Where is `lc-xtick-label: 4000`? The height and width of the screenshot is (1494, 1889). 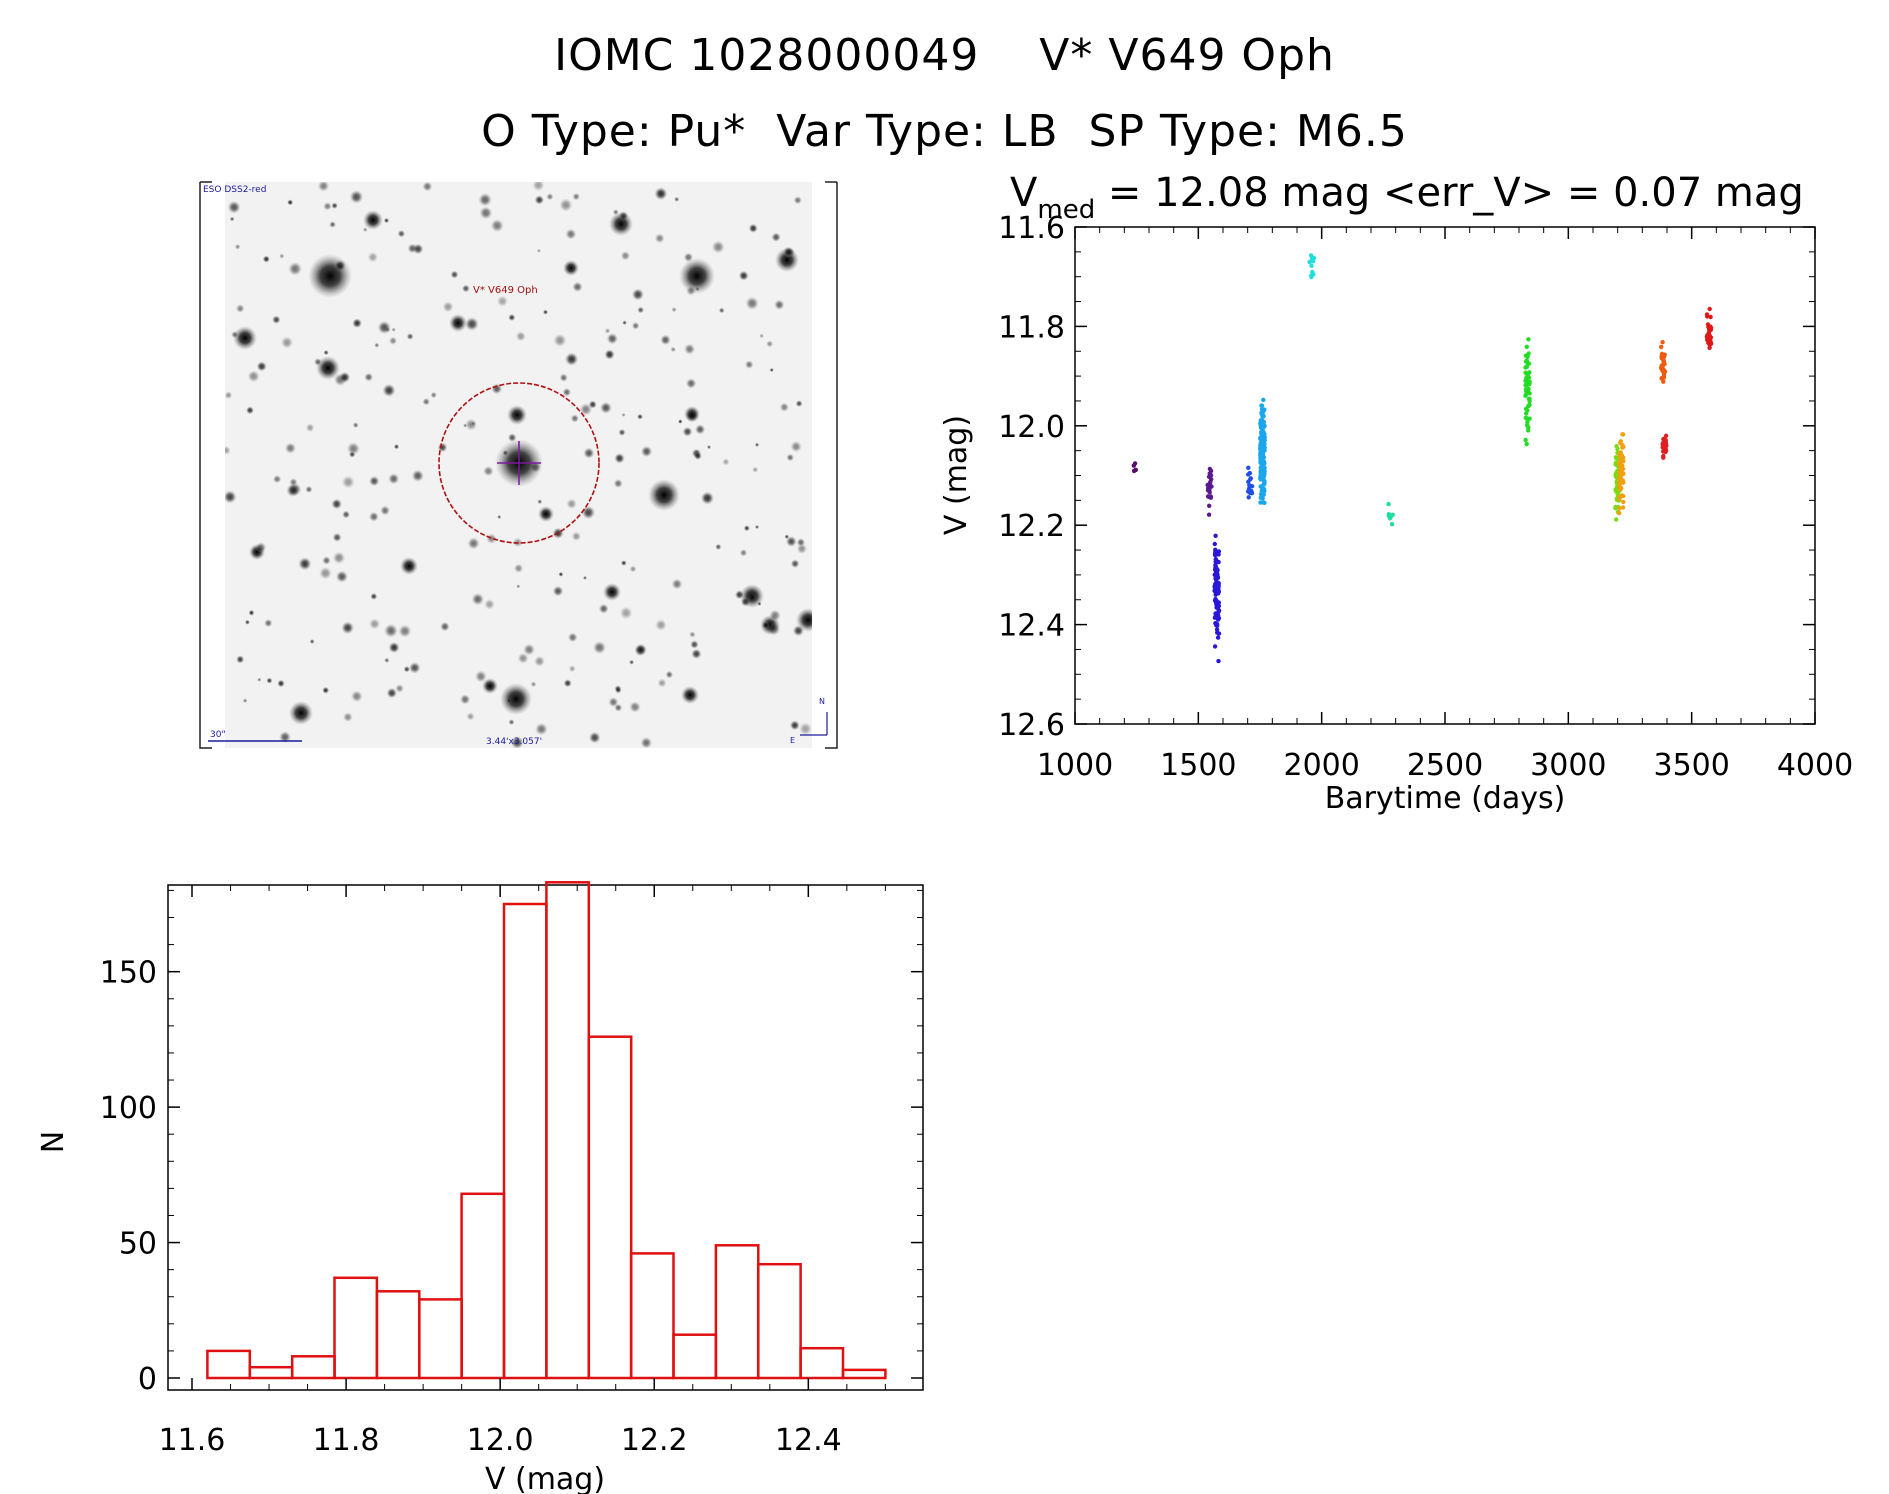
lc-xtick-label: 4000 is located at coordinates (1815, 765).